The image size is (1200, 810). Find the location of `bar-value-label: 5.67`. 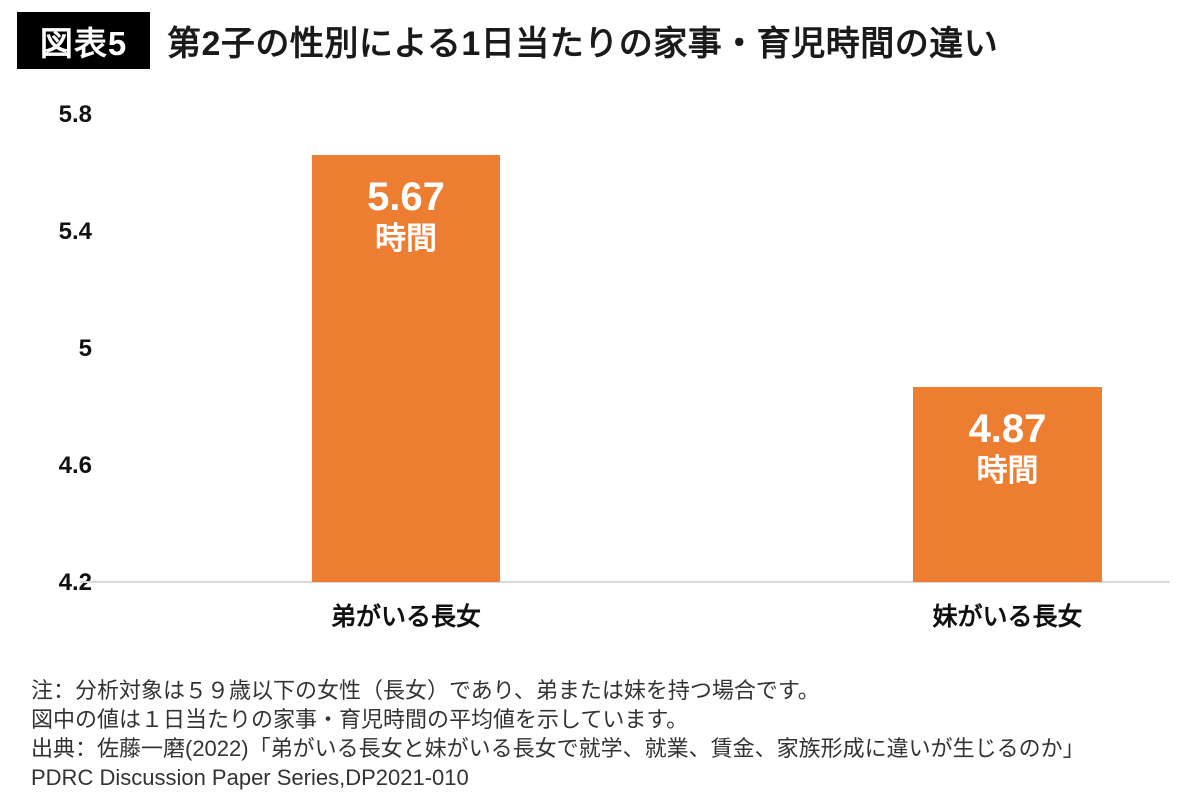

bar-value-label: 5.67 is located at coordinates (406, 197).